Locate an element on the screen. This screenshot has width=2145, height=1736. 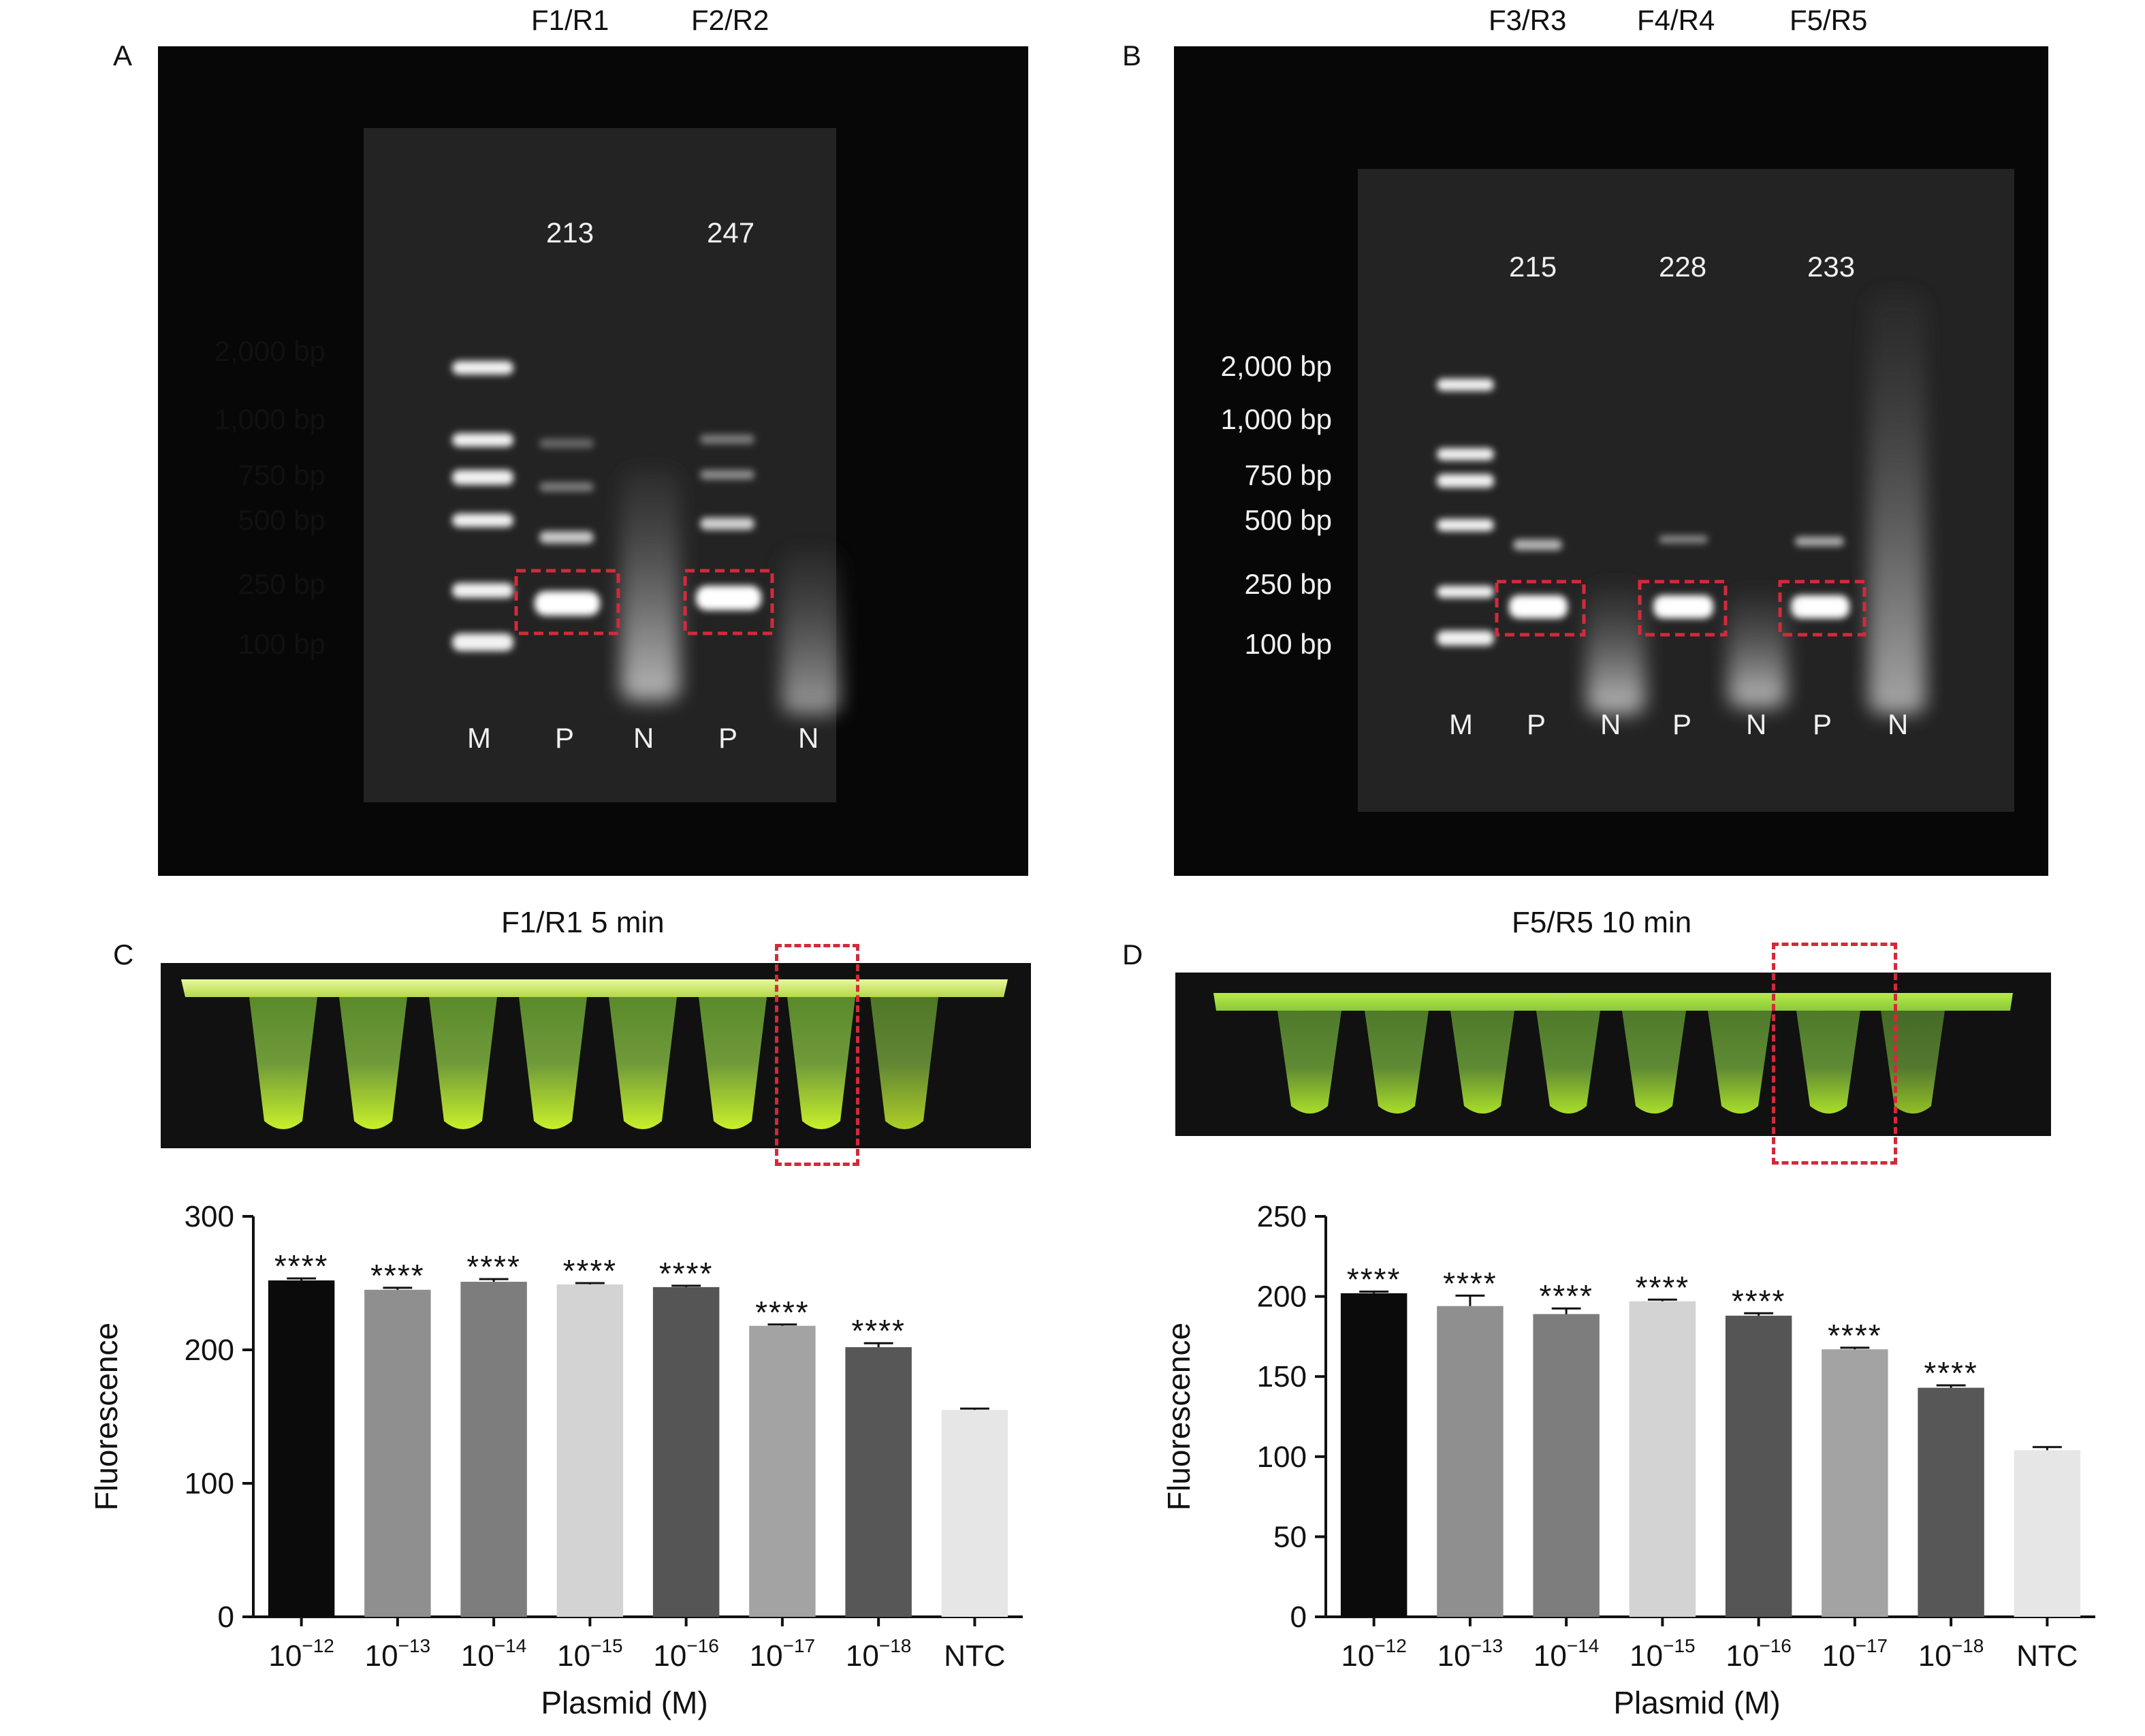
primer-label: F2/R2 is located at coordinates (730, 20).